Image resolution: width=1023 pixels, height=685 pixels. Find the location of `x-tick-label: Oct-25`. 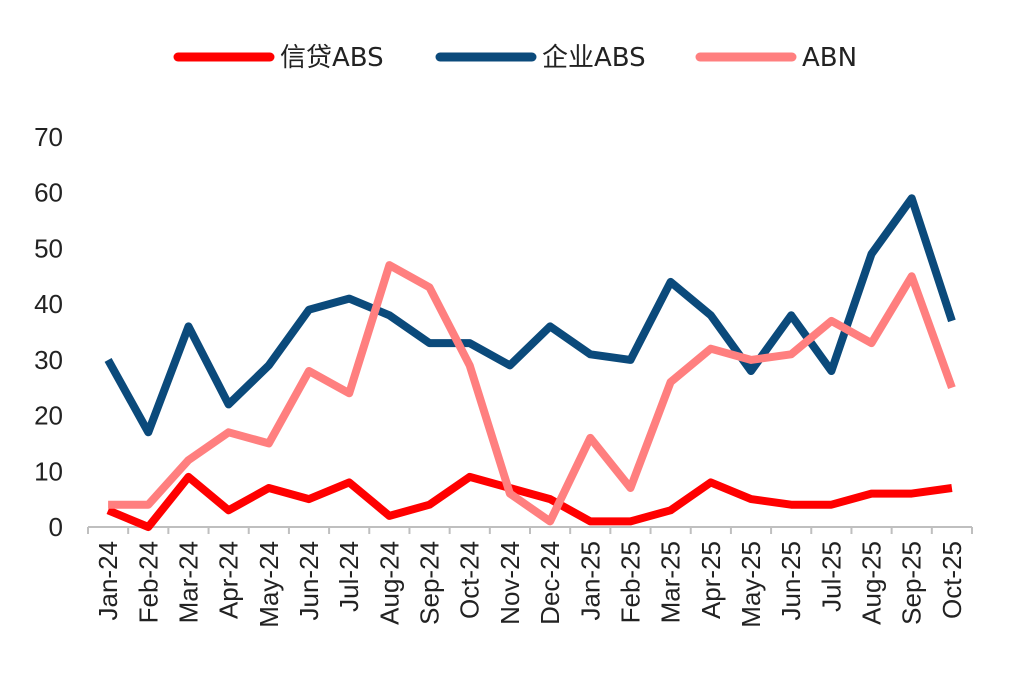

x-tick-label: Oct-25 is located at coordinates (952, 580).